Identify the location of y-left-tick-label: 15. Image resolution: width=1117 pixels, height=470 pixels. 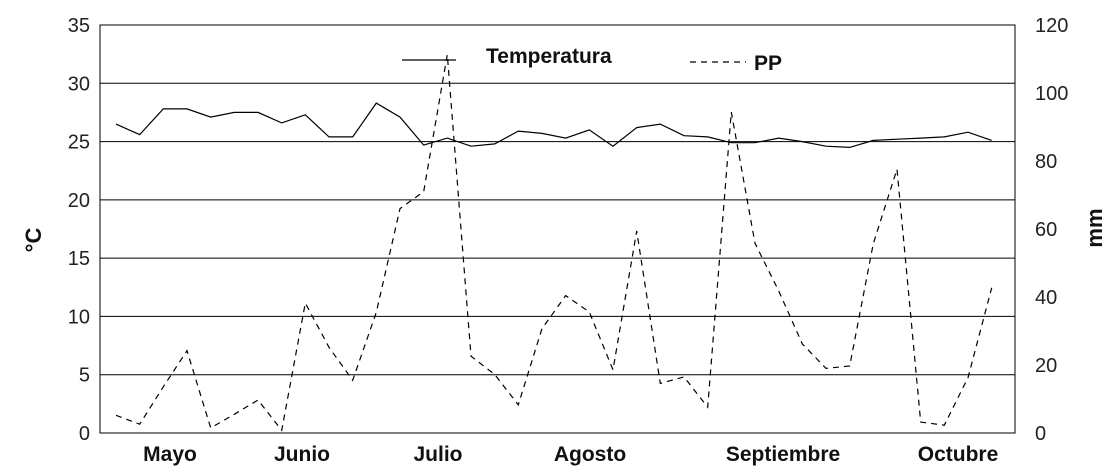
(79, 259).